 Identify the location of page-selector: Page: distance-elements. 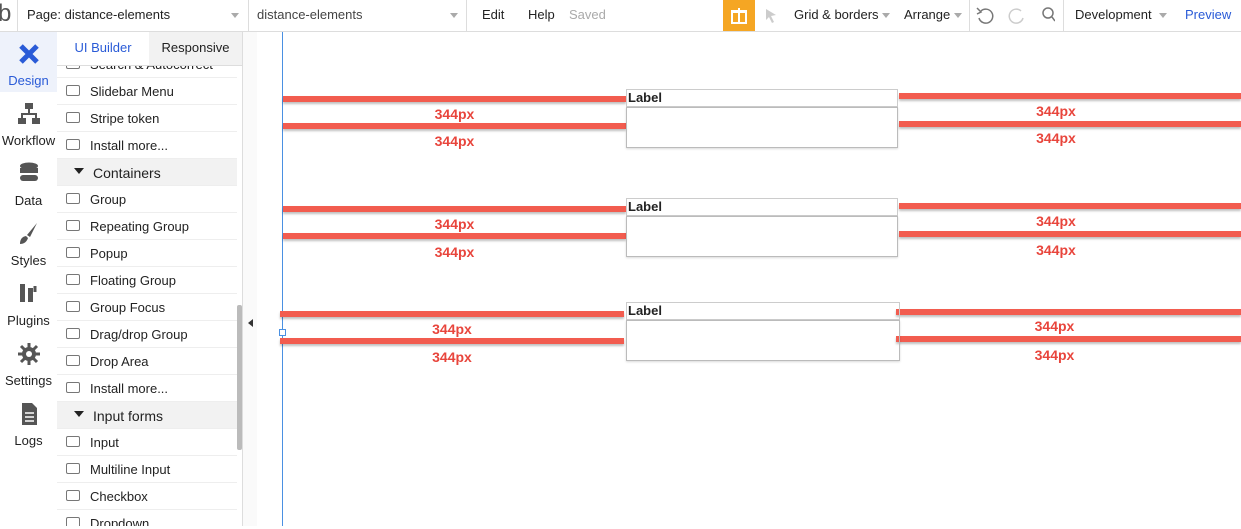
(99, 14).